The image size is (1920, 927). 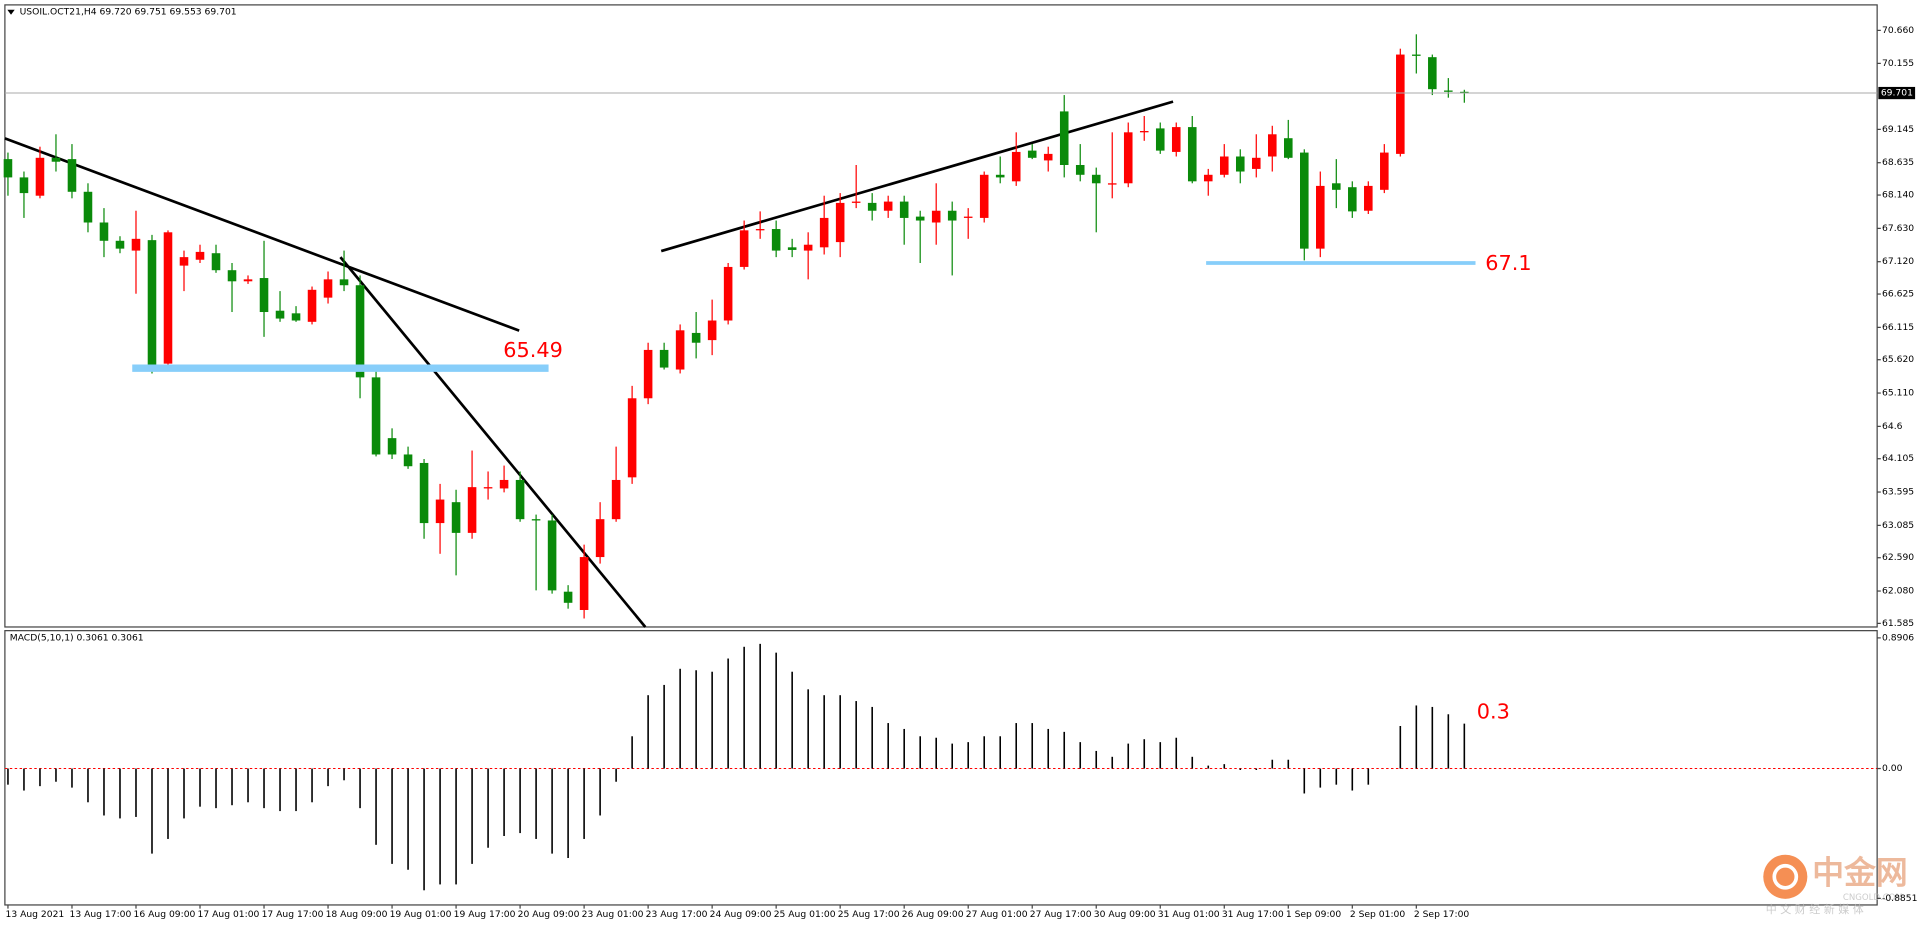 What do you see at coordinates (1892, 768) in the screenshot?
I see `y-tick-label: 0.00` at bounding box center [1892, 768].